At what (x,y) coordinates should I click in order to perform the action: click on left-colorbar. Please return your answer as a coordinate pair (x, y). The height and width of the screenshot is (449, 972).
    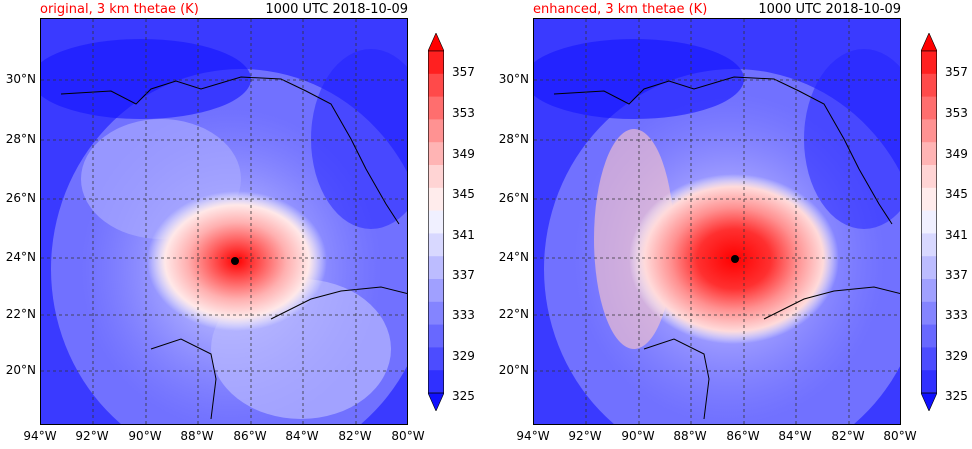
    Looking at the image, I should click on (436, 222).